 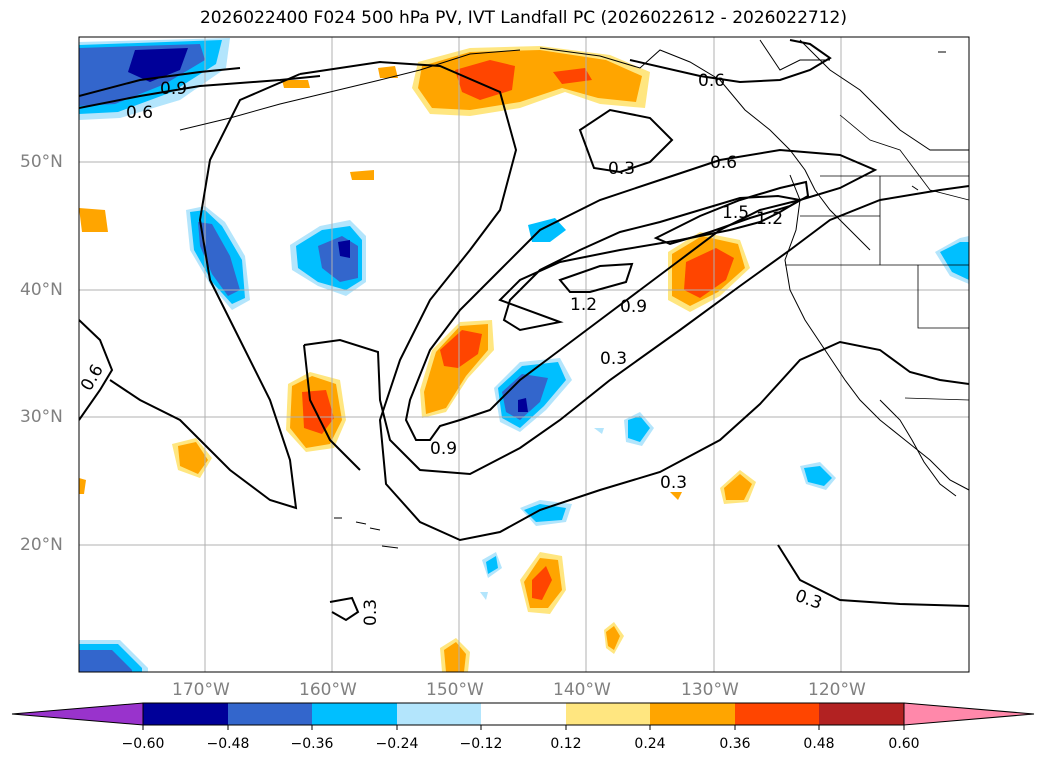 I want to click on colorbar-label-6: 0.12, so click(x=566, y=744).